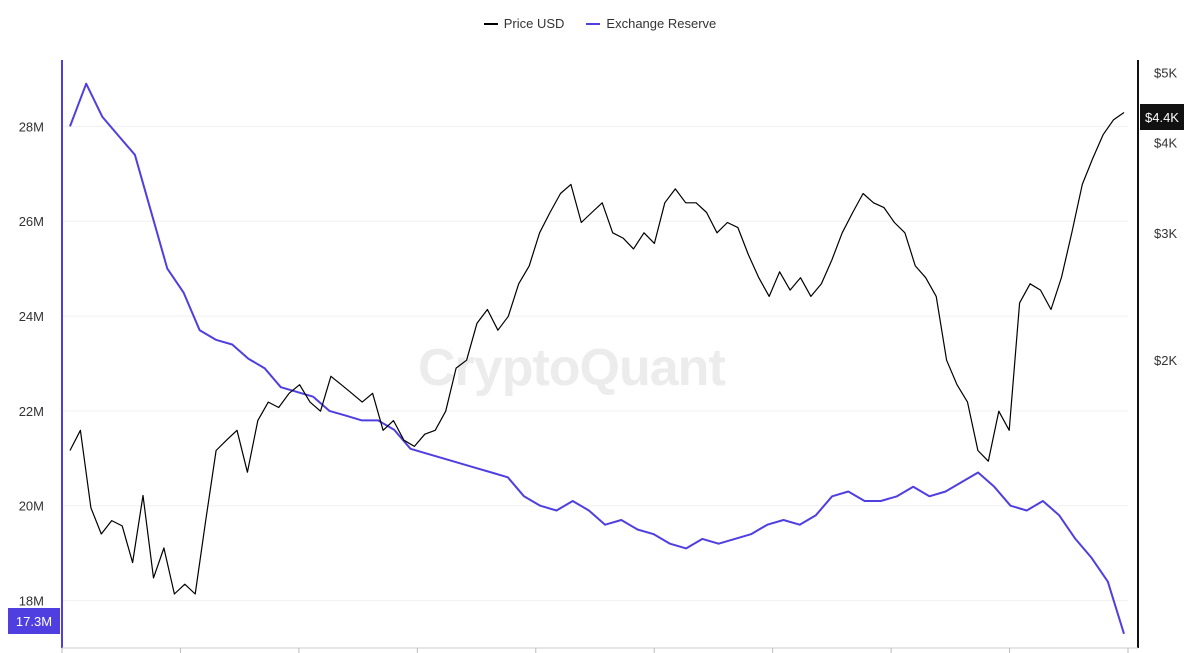 The height and width of the screenshot is (653, 1200). I want to click on chart-legend: Price USD Exchange Reserve, so click(600, 23).